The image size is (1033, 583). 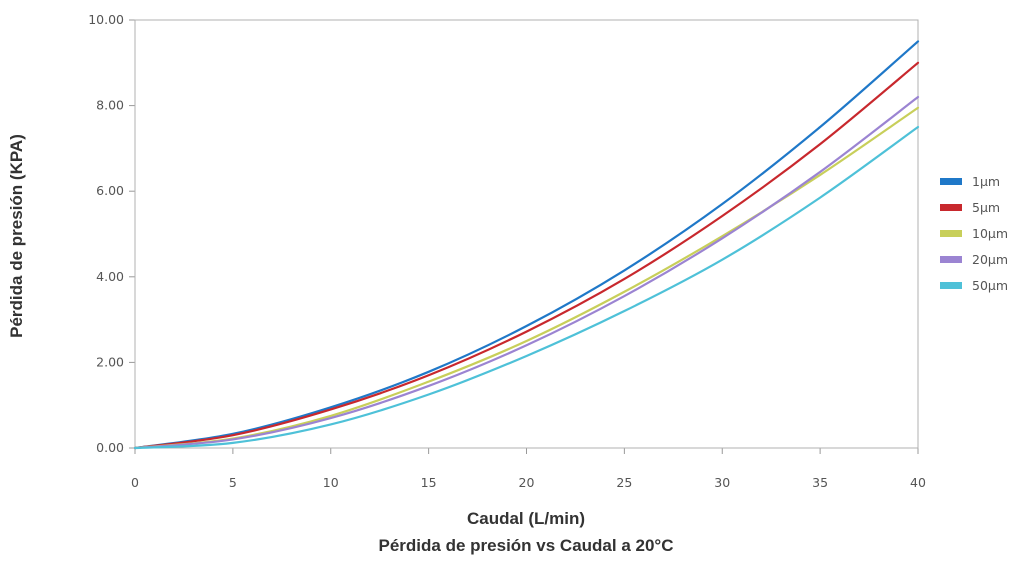 I want to click on x-tick-label: 25, so click(x=624, y=482).